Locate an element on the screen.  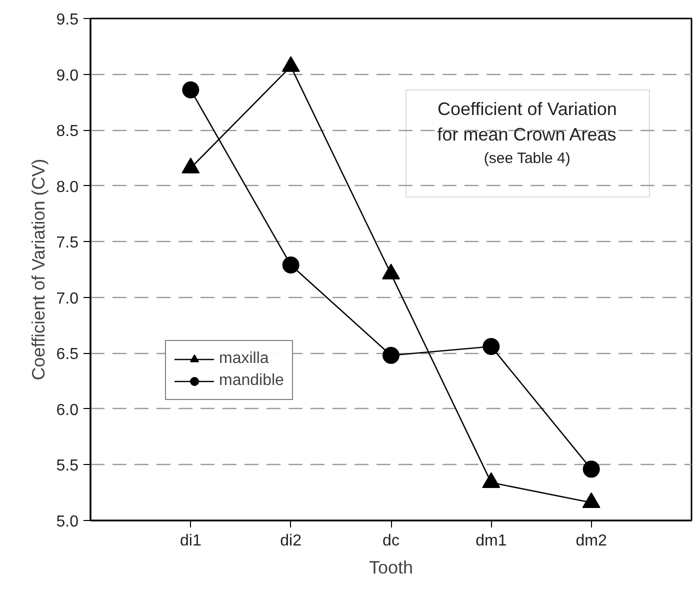
y-tick-label: 6.5 is located at coordinates (67, 355).